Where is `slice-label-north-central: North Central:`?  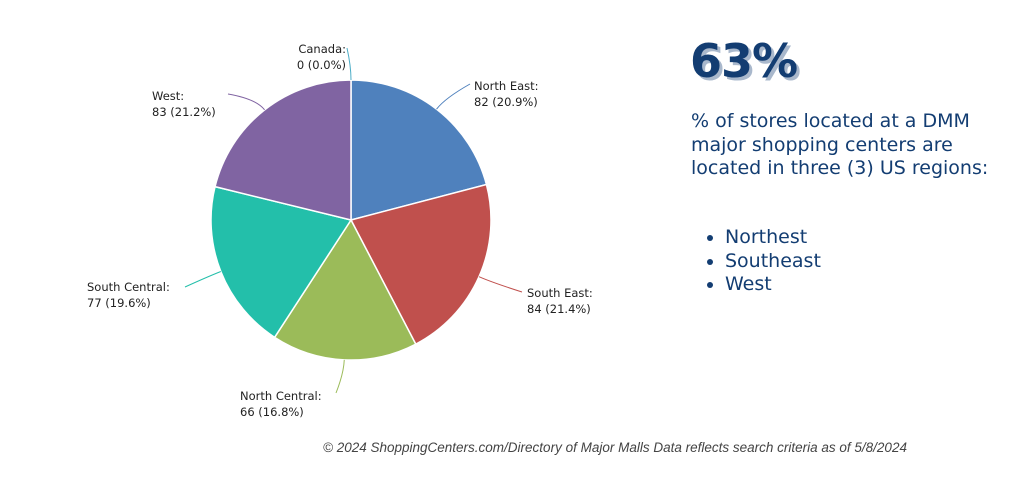
slice-label-north-central: North Central: is located at coordinates (281, 396).